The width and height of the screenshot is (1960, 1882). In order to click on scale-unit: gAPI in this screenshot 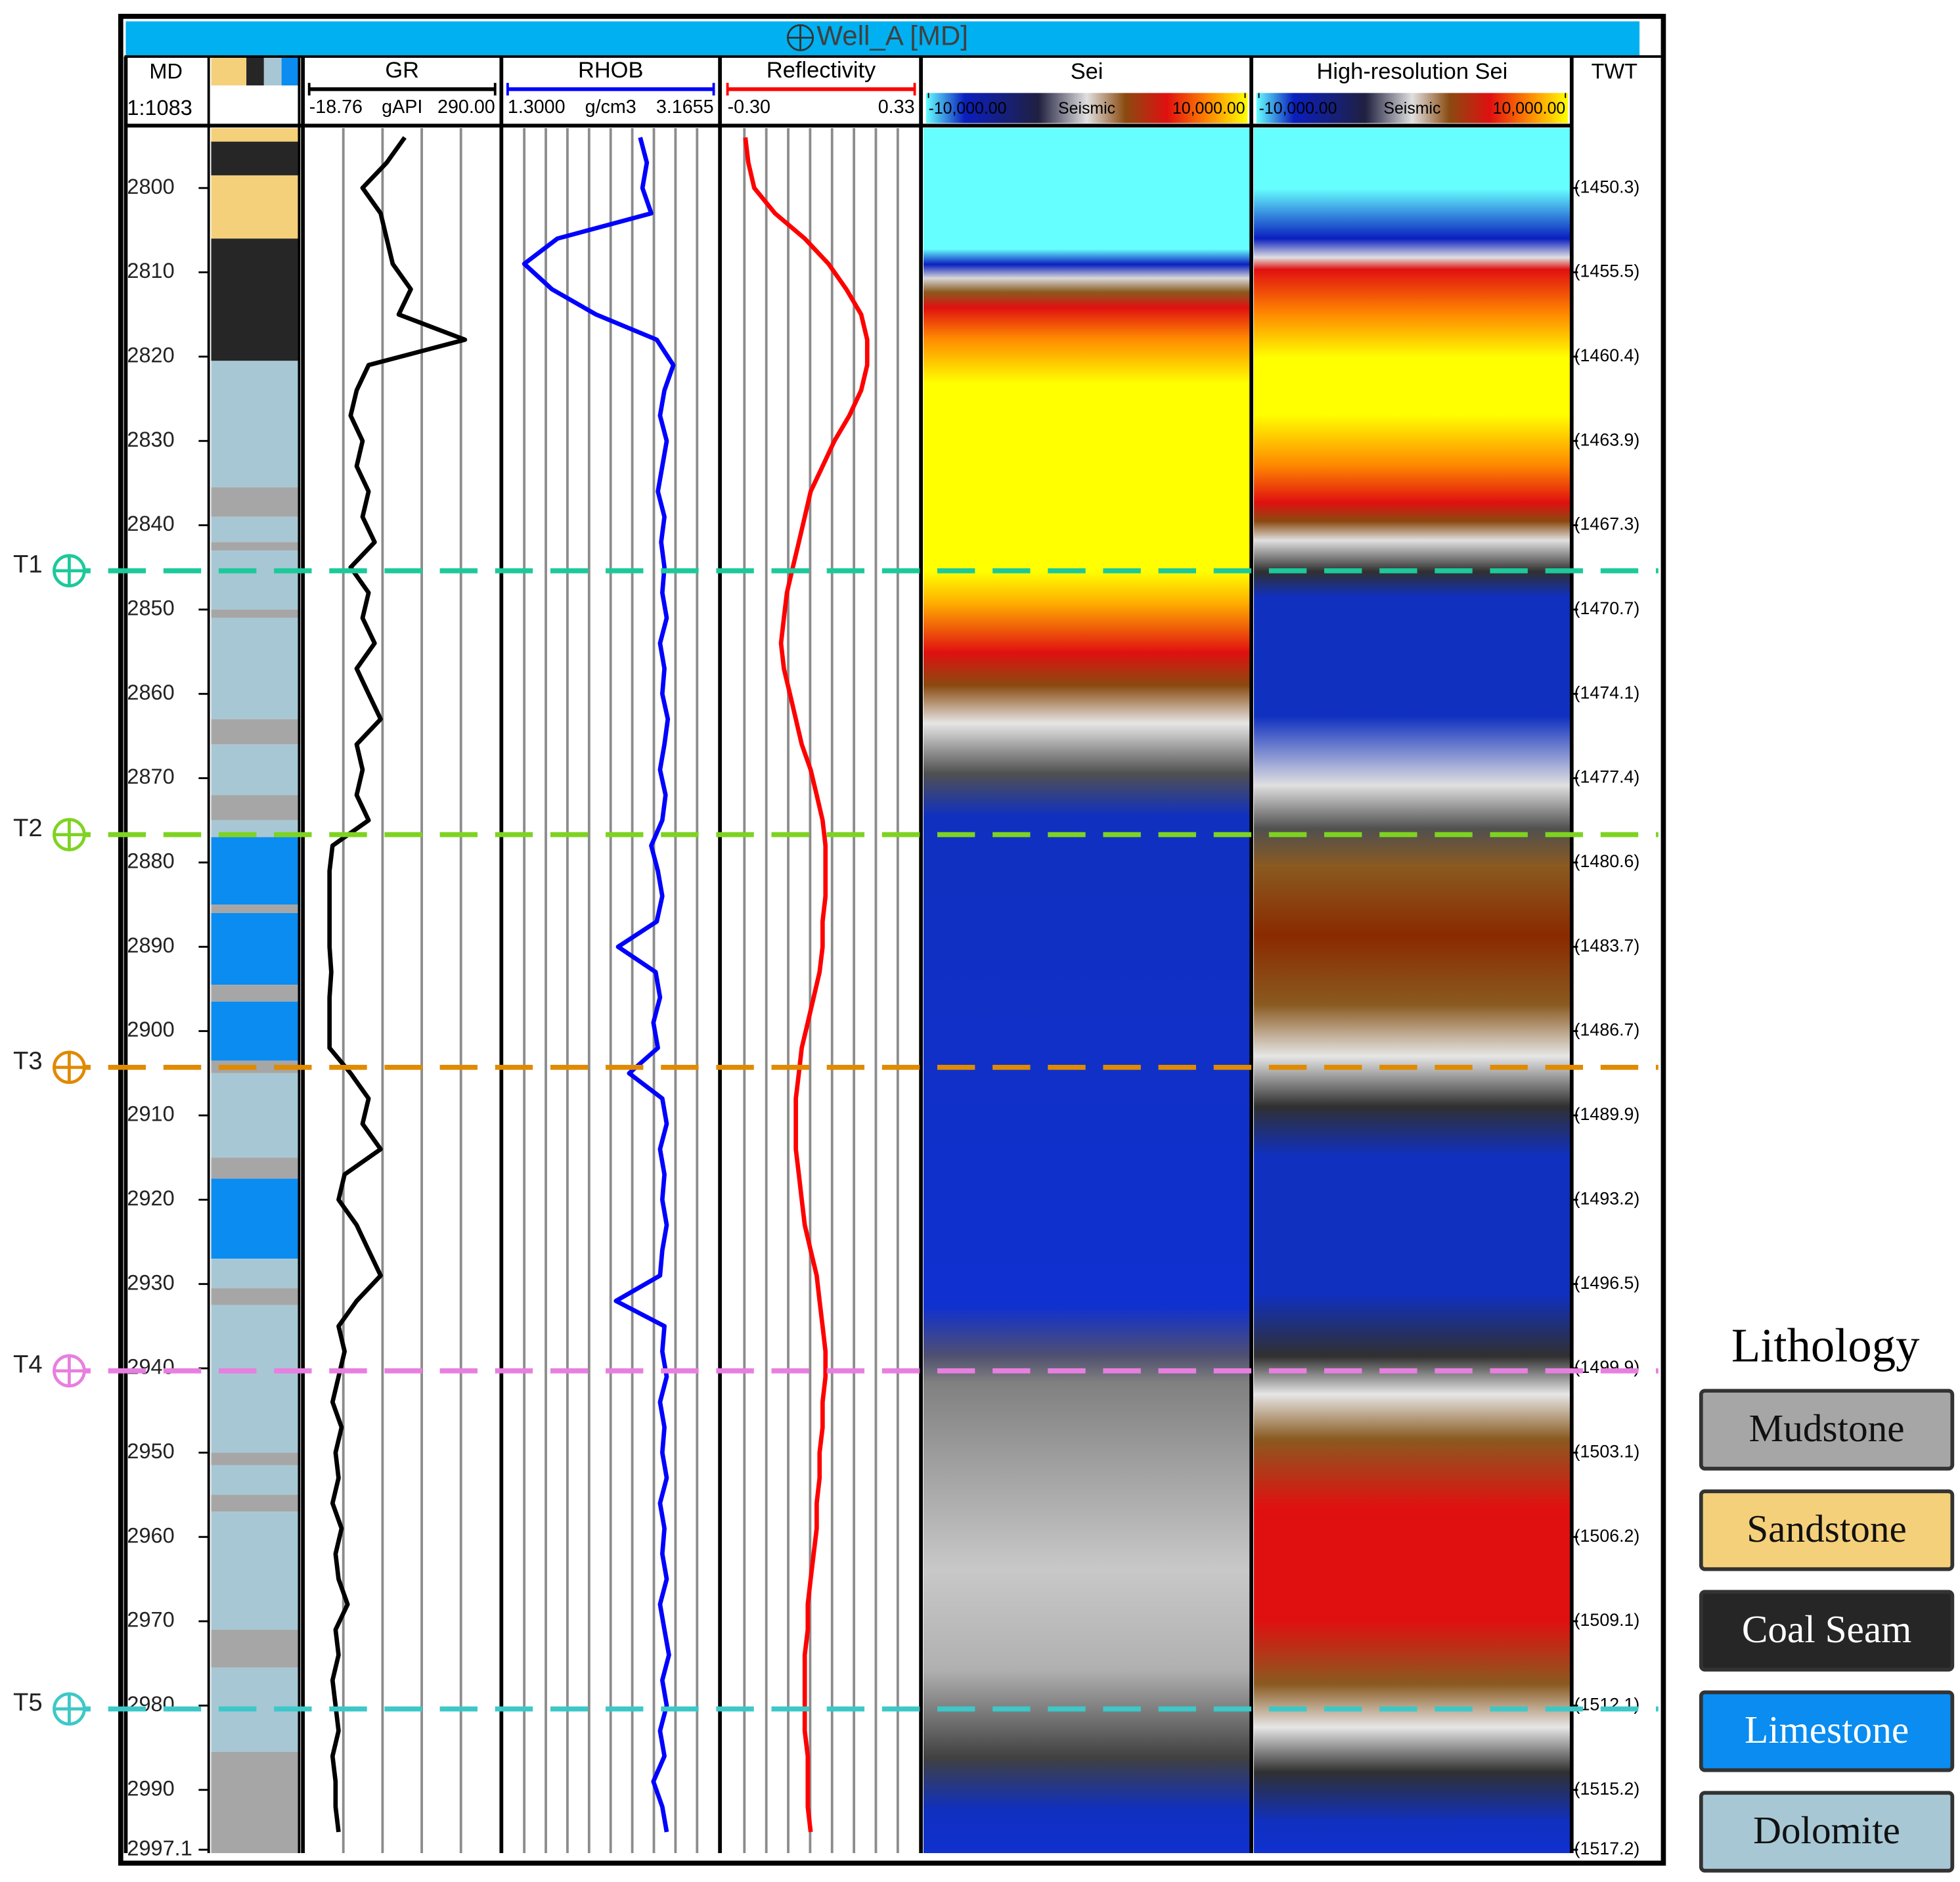, I will do `click(402, 107)`.